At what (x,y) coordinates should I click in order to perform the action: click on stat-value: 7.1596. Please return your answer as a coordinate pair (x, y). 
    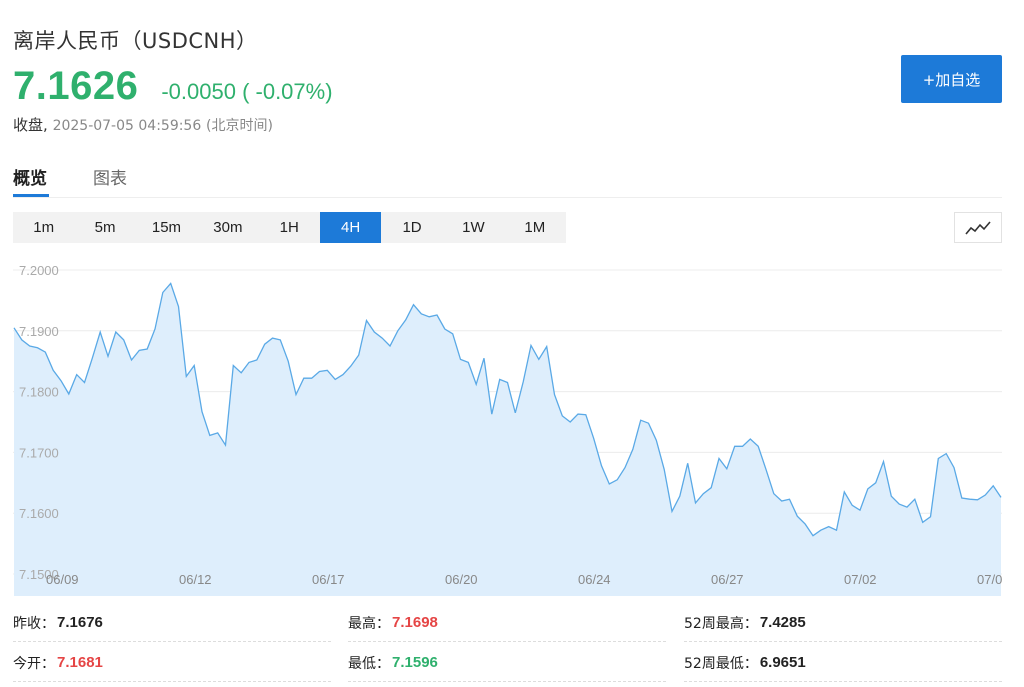
    Looking at the image, I should click on (415, 662).